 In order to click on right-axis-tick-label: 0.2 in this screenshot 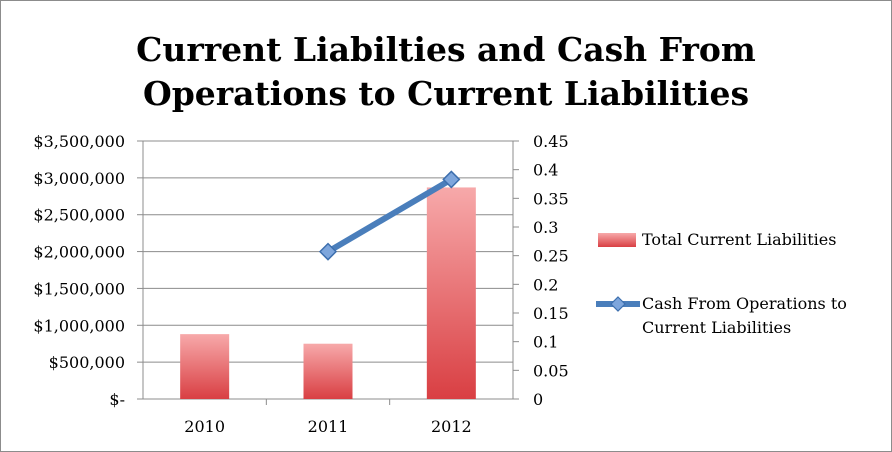, I will do `click(545, 284)`.